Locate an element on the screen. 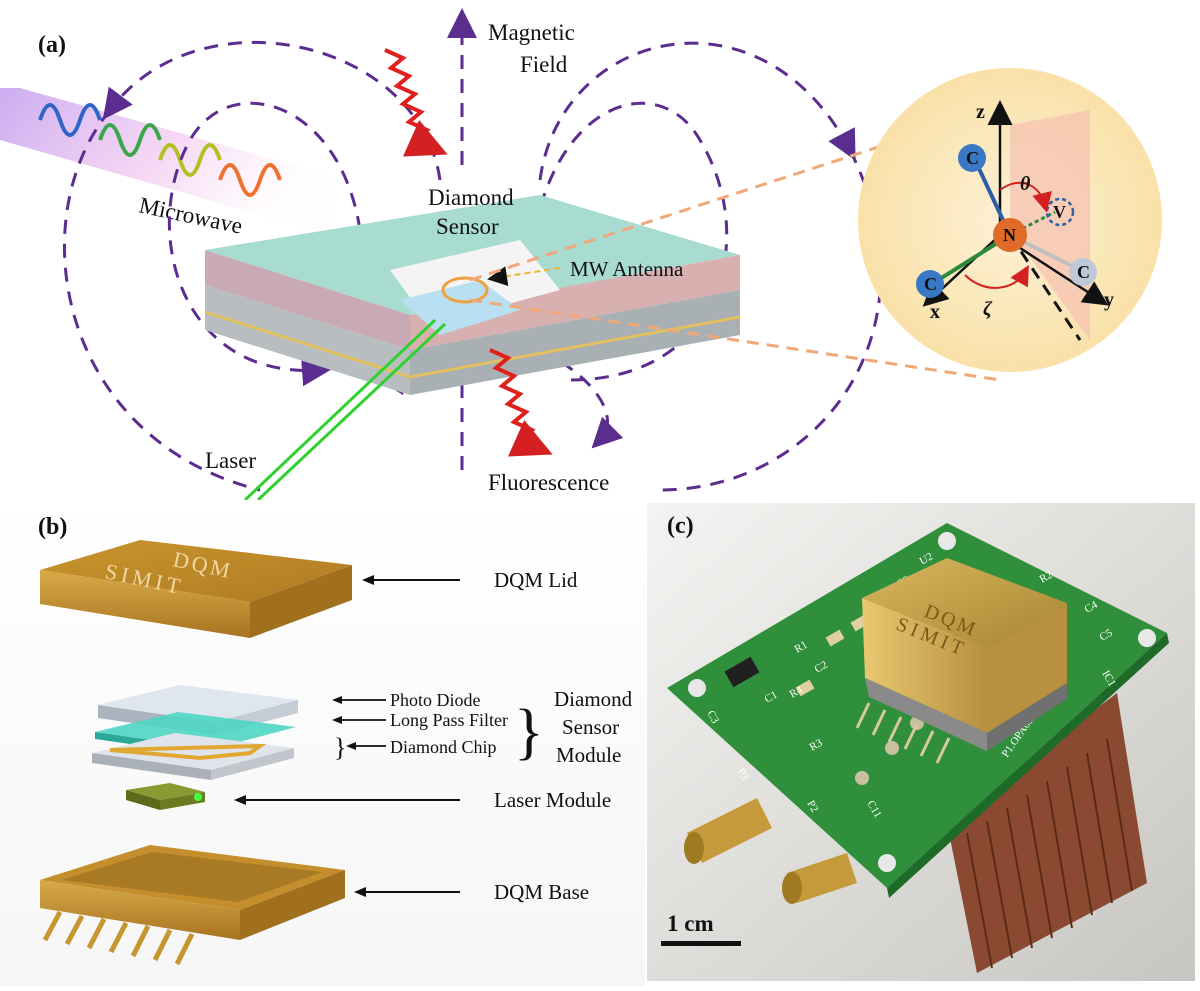 This screenshot has height=991, width=1200. nitrogen-atom is located at coordinates (1010, 235).